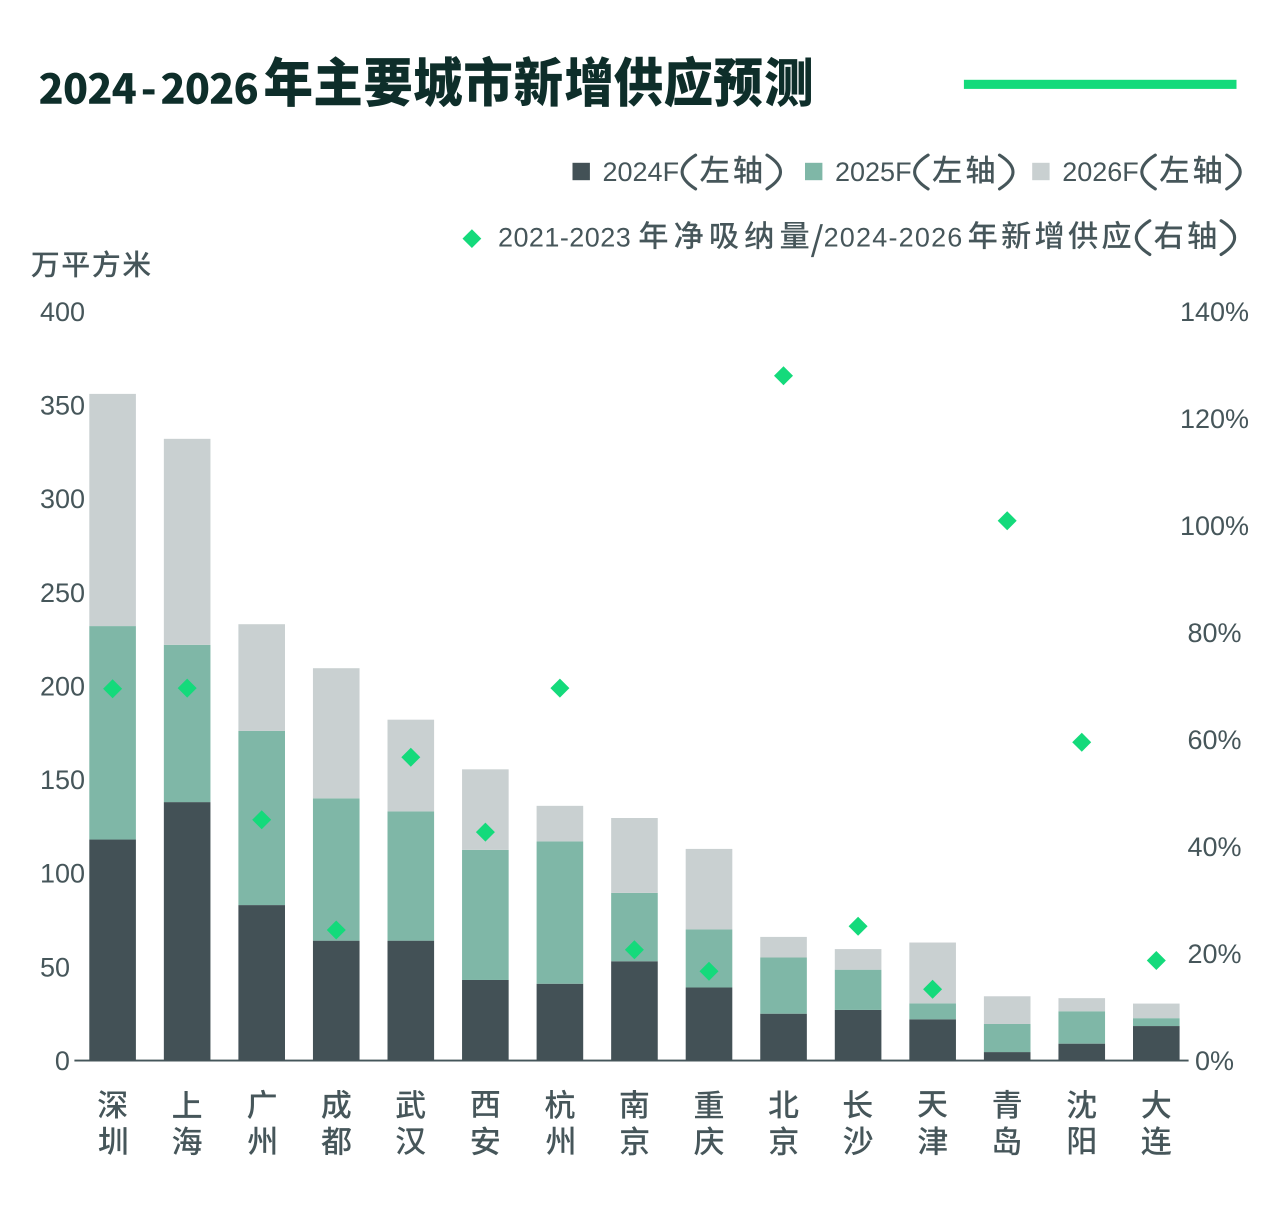 This screenshot has height=1230, width=1280. I want to click on svg-text: 2021-2023, so click(564, 238).